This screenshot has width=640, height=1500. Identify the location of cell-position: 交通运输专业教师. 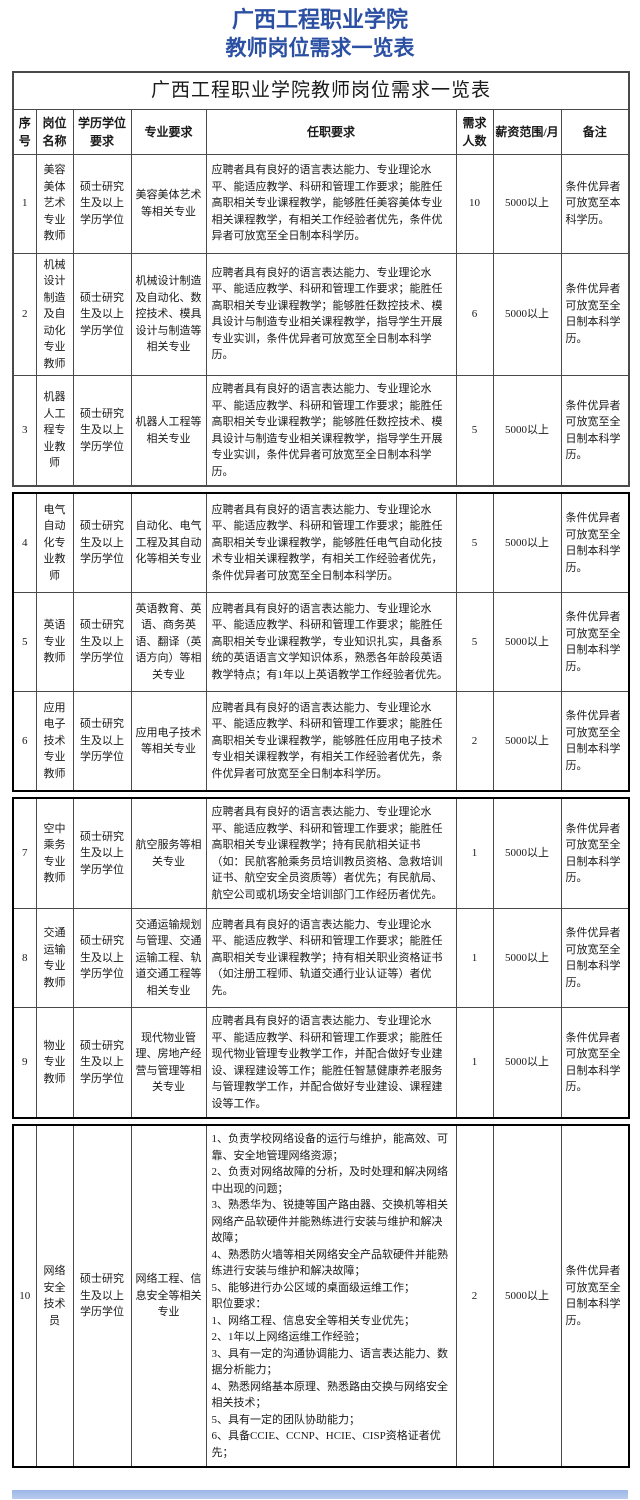
(54, 958).